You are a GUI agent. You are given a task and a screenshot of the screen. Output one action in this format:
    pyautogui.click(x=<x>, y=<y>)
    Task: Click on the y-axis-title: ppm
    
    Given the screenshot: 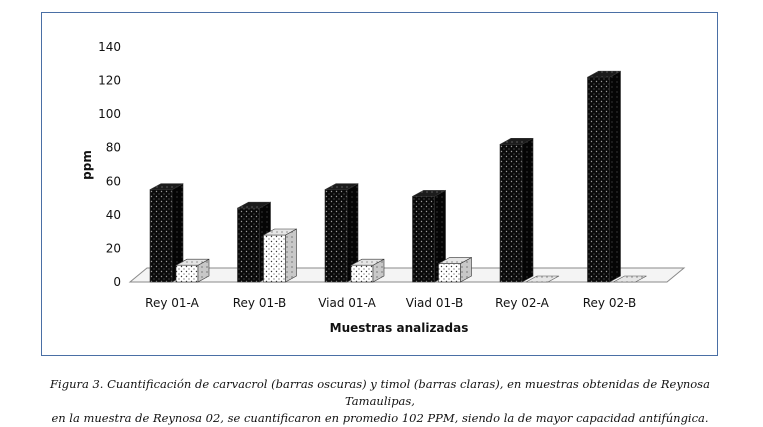 What is the action you would take?
    pyautogui.click(x=87, y=165)
    